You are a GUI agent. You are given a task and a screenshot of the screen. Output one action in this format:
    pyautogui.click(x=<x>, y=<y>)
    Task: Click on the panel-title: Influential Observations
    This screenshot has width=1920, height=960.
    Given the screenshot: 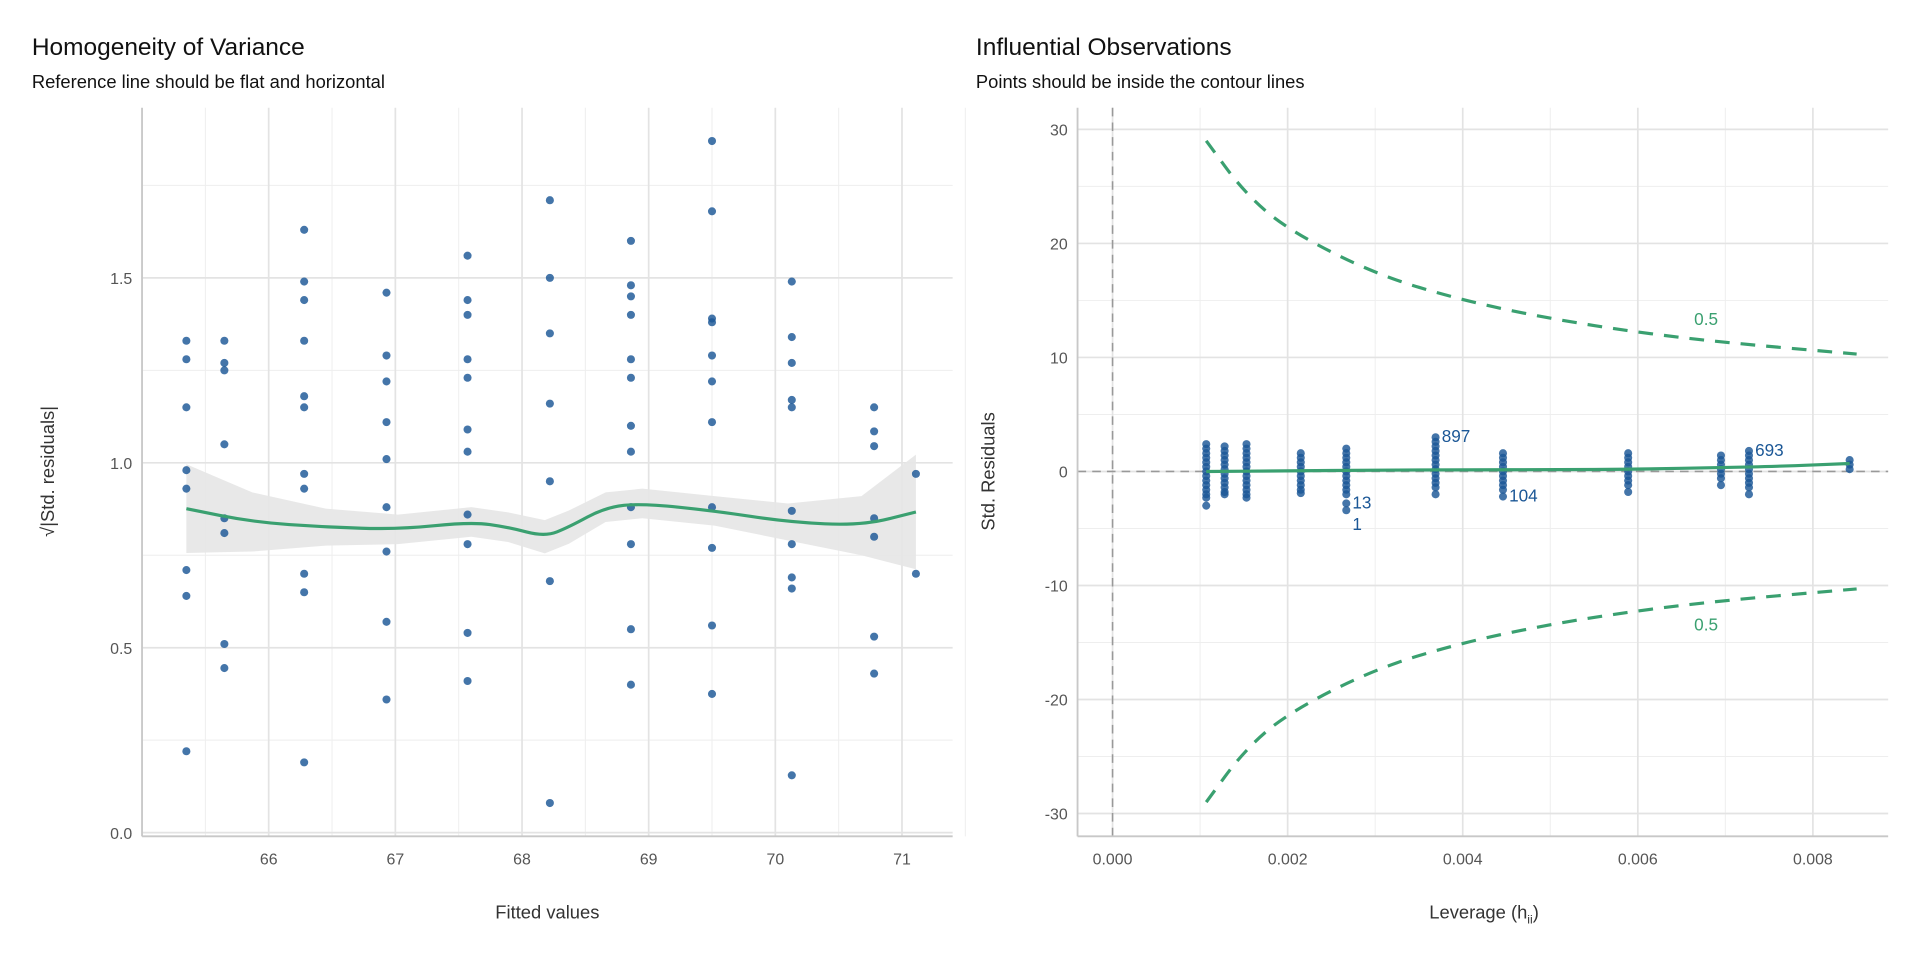 What is the action you would take?
    pyautogui.click(x=1104, y=47)
    